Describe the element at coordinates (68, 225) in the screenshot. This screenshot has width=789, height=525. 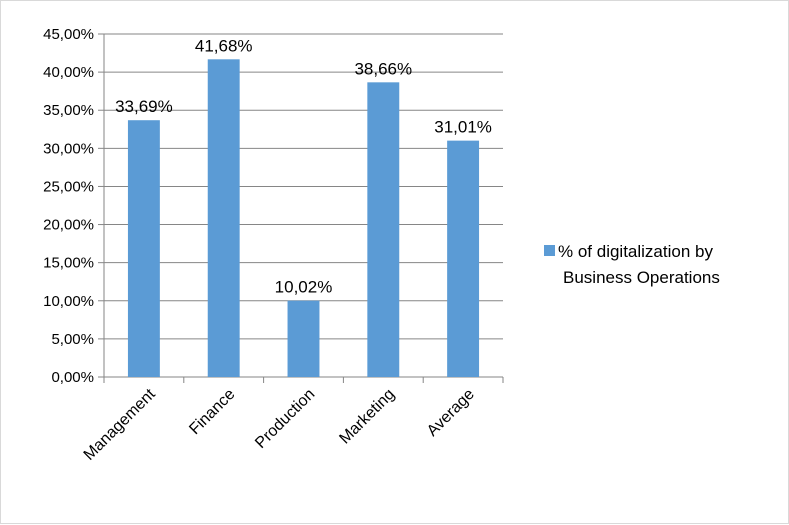
I see `y-tick-label: 20,00%` at that location.